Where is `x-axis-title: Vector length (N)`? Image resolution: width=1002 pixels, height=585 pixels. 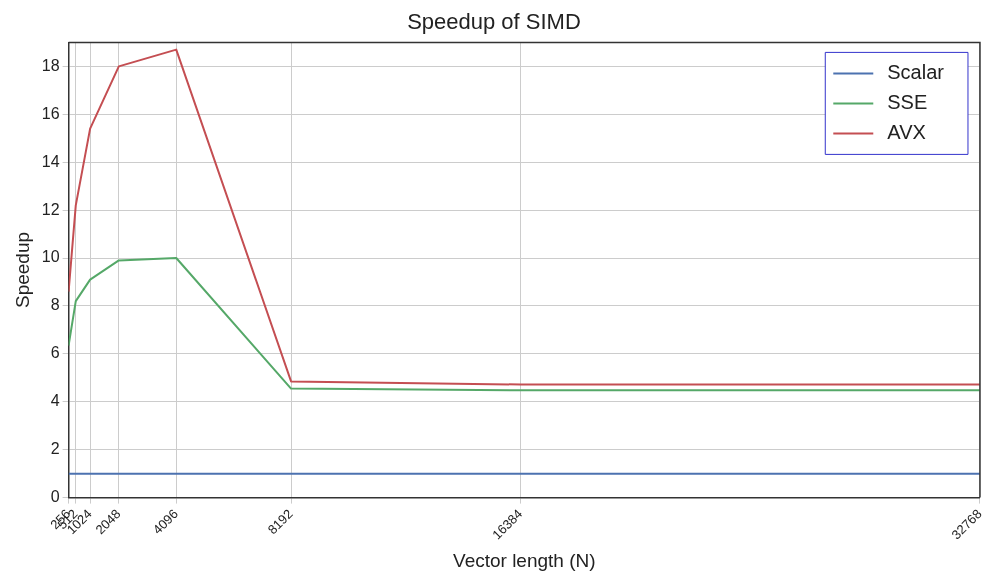 x-axis-title: Vector length (N) is located at coordinates (524, 560).